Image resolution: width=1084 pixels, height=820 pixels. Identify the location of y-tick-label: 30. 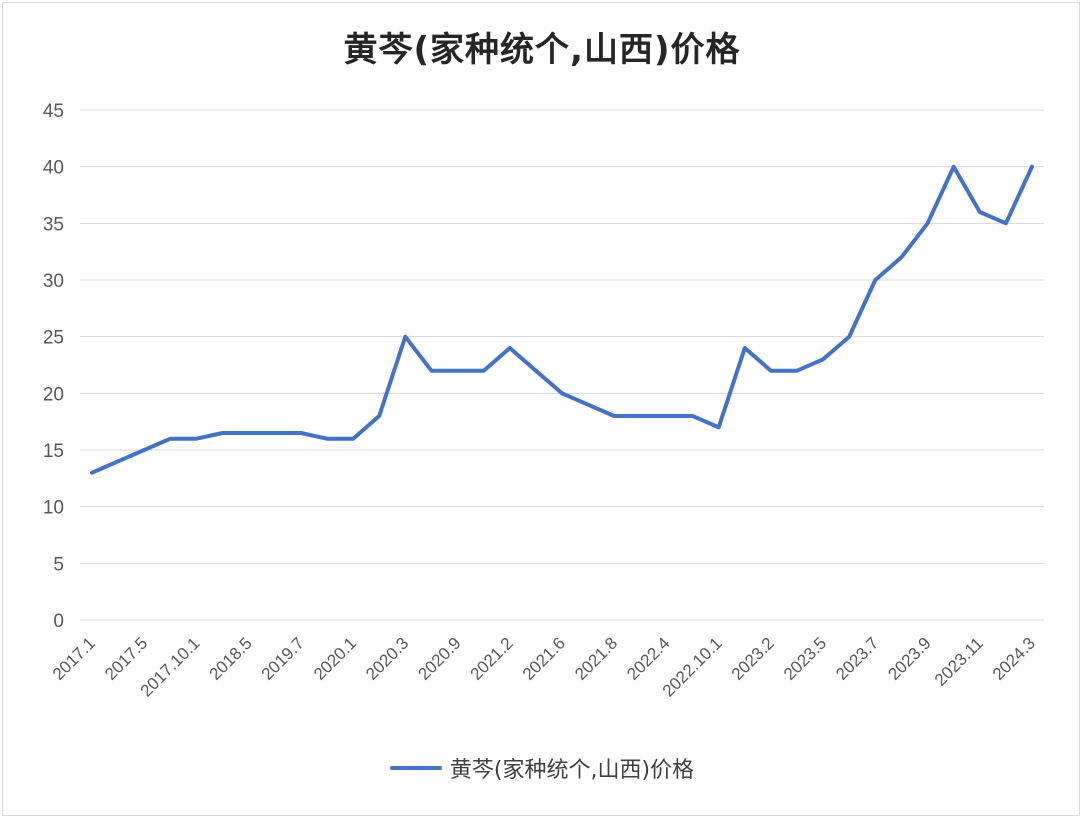
(53, 281).